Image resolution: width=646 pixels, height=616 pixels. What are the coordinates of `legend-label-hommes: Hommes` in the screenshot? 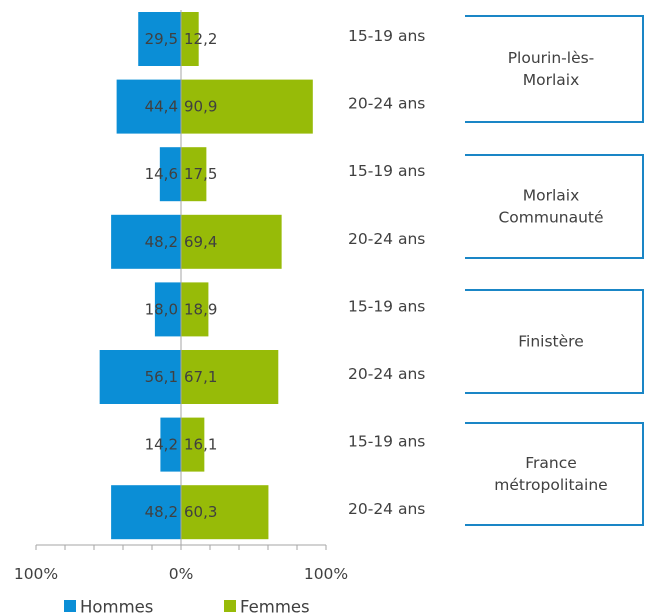 It's located at (116, 607).